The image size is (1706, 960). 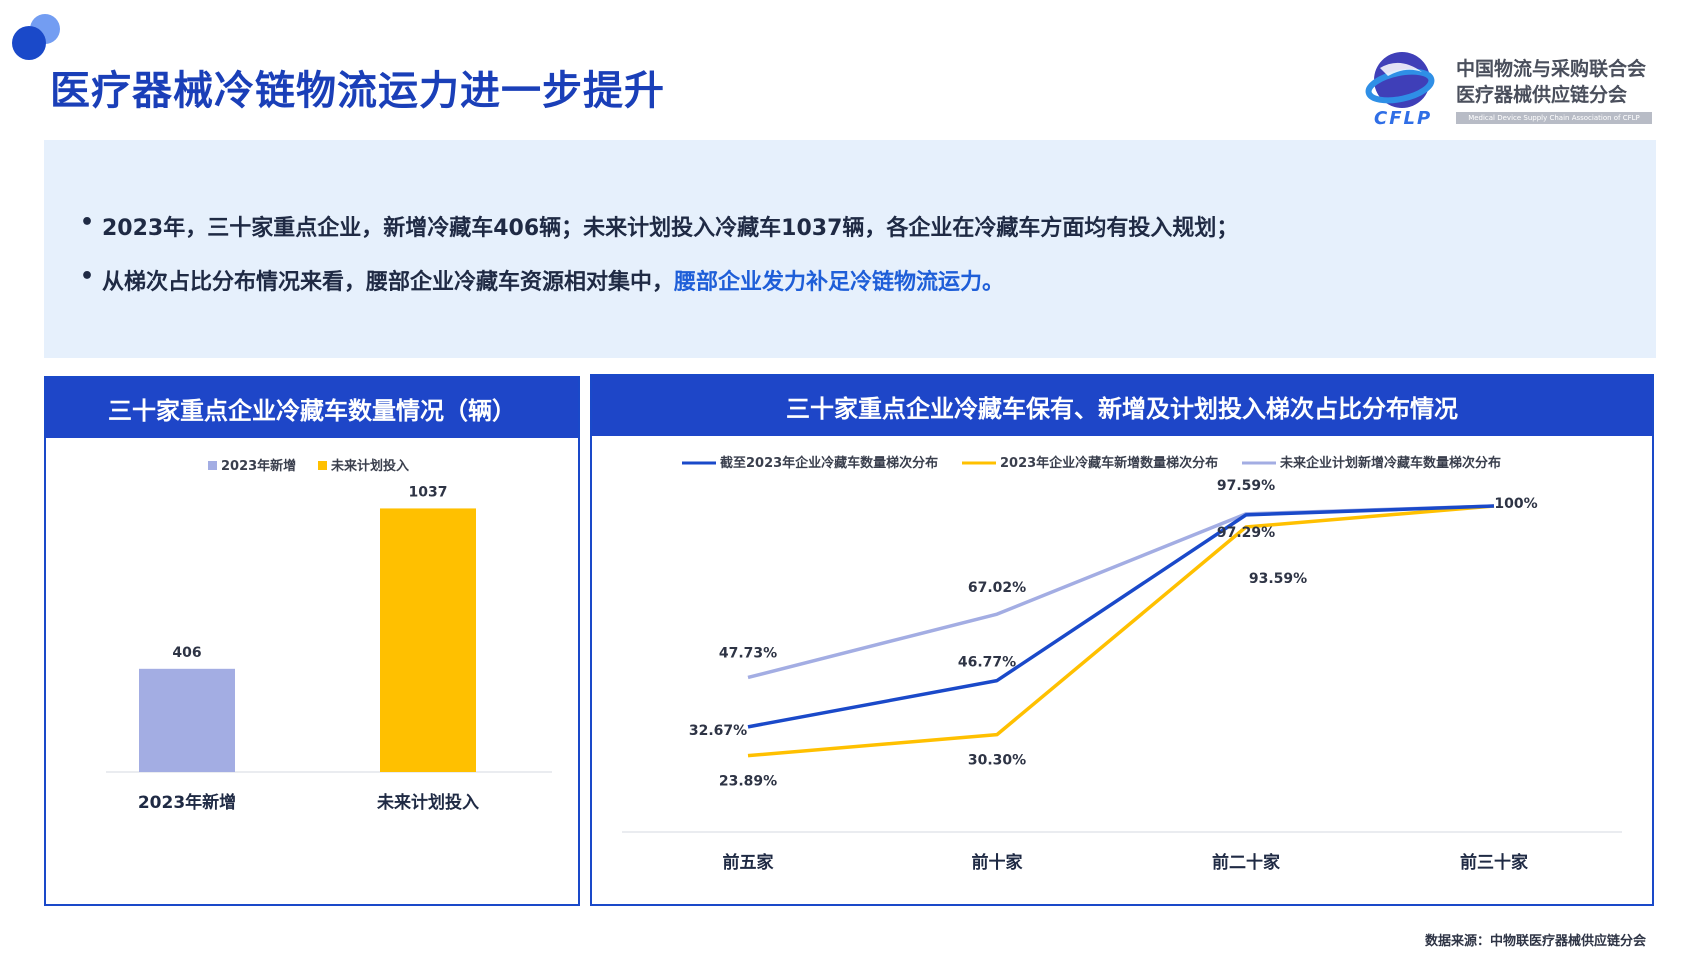 I want to click on data-label: 30.30%, so click(x=997, y=761).